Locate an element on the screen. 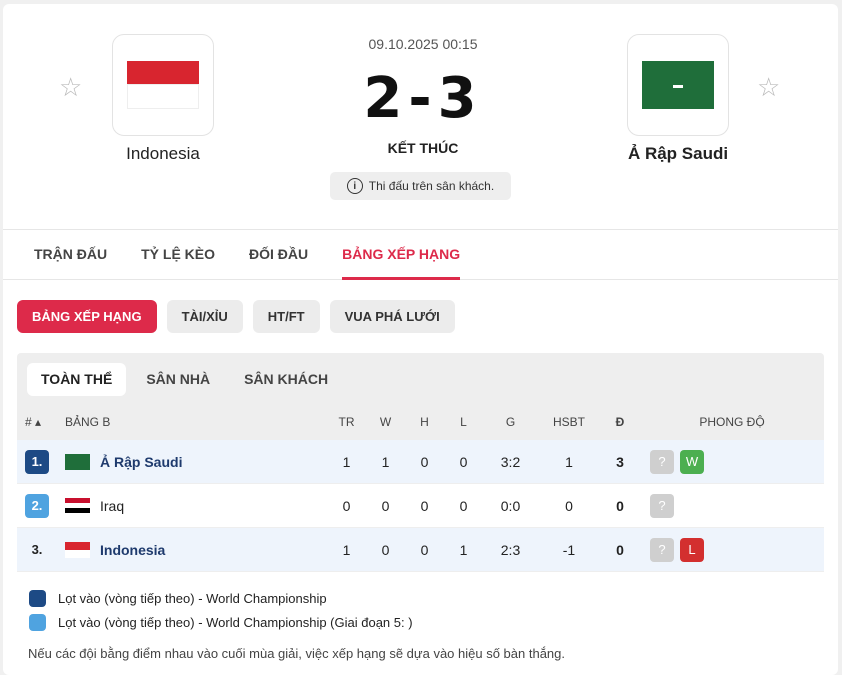  saudi-arabia-flag-icon is located at coordinates (77, 461).